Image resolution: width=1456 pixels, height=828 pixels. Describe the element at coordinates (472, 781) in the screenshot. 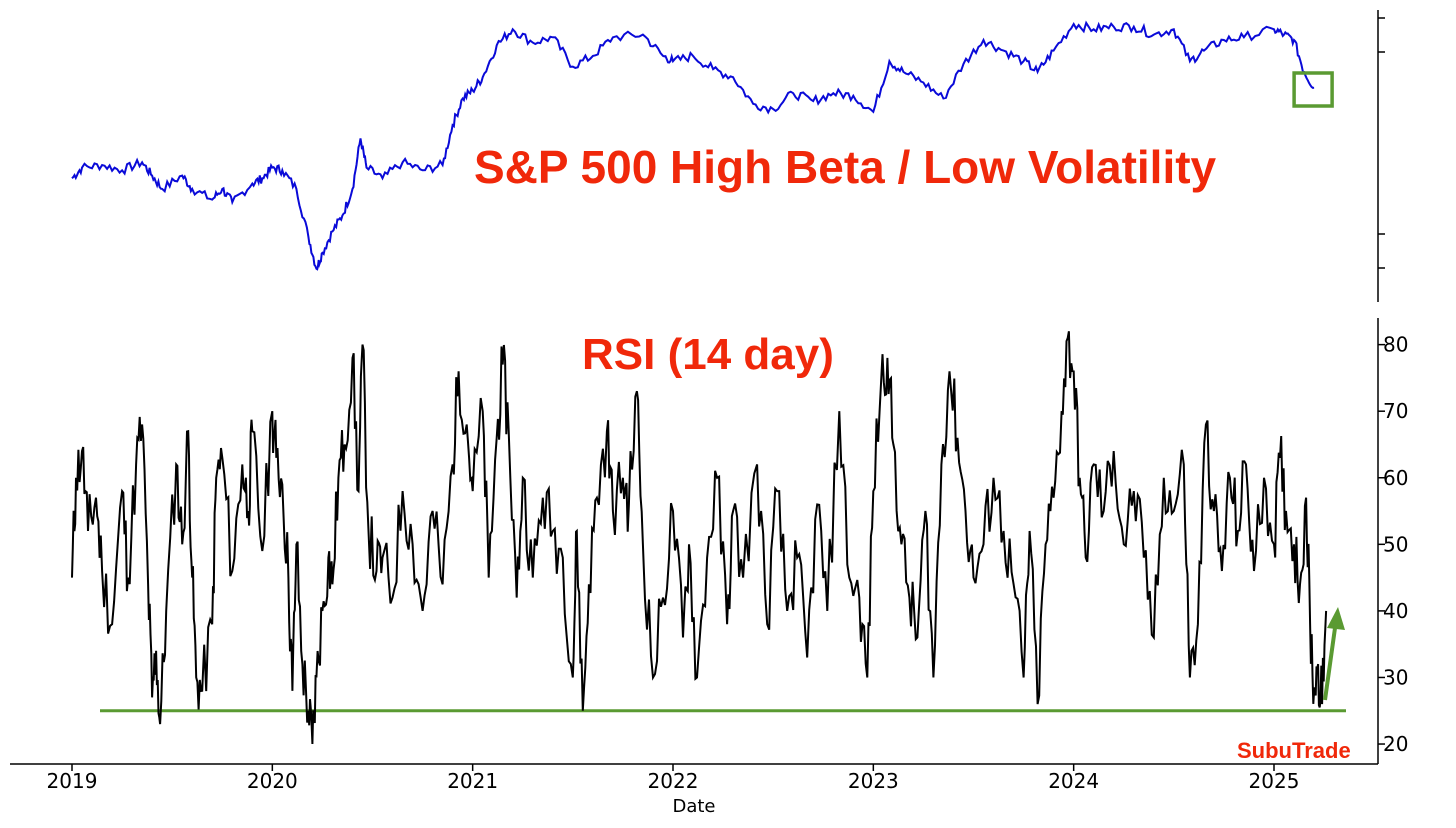

I see `x-tick-label: 2021` at that location.